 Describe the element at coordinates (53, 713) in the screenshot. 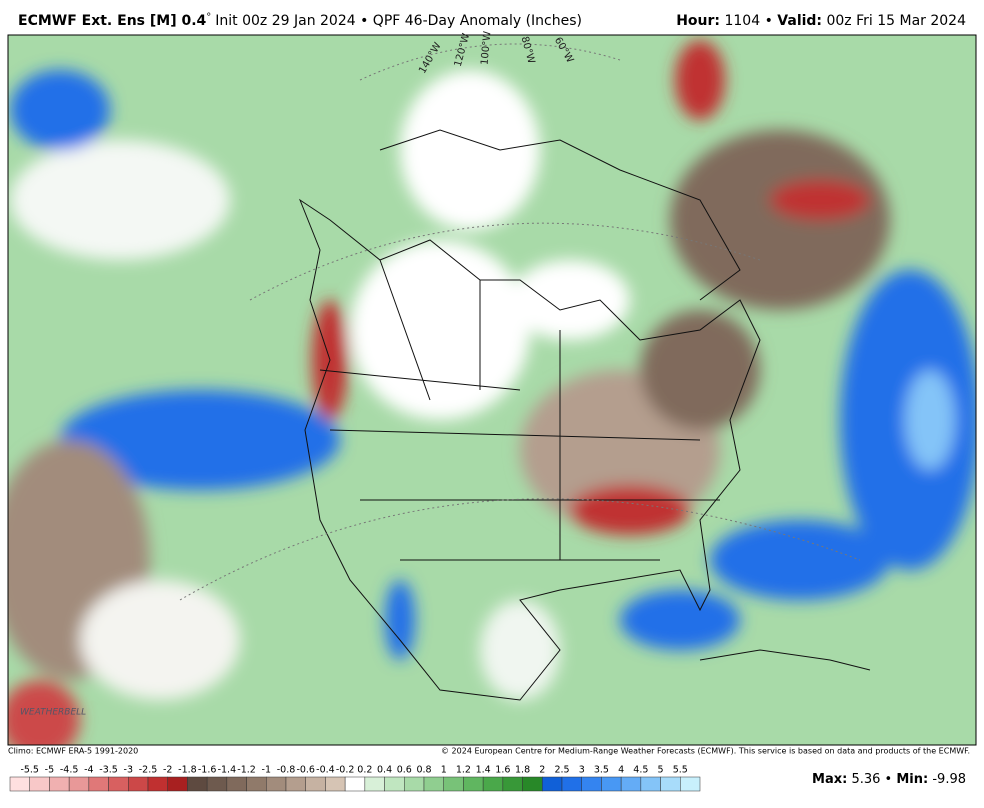

I see `logo: WEATHERBELL` at that location.